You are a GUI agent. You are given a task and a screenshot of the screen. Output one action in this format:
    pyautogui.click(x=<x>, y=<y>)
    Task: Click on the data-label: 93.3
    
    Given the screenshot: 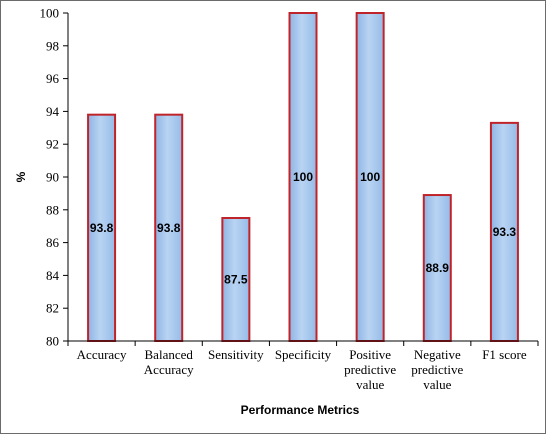 What is the action you would take?
    pyautogui.click(x=505, y=232)
    